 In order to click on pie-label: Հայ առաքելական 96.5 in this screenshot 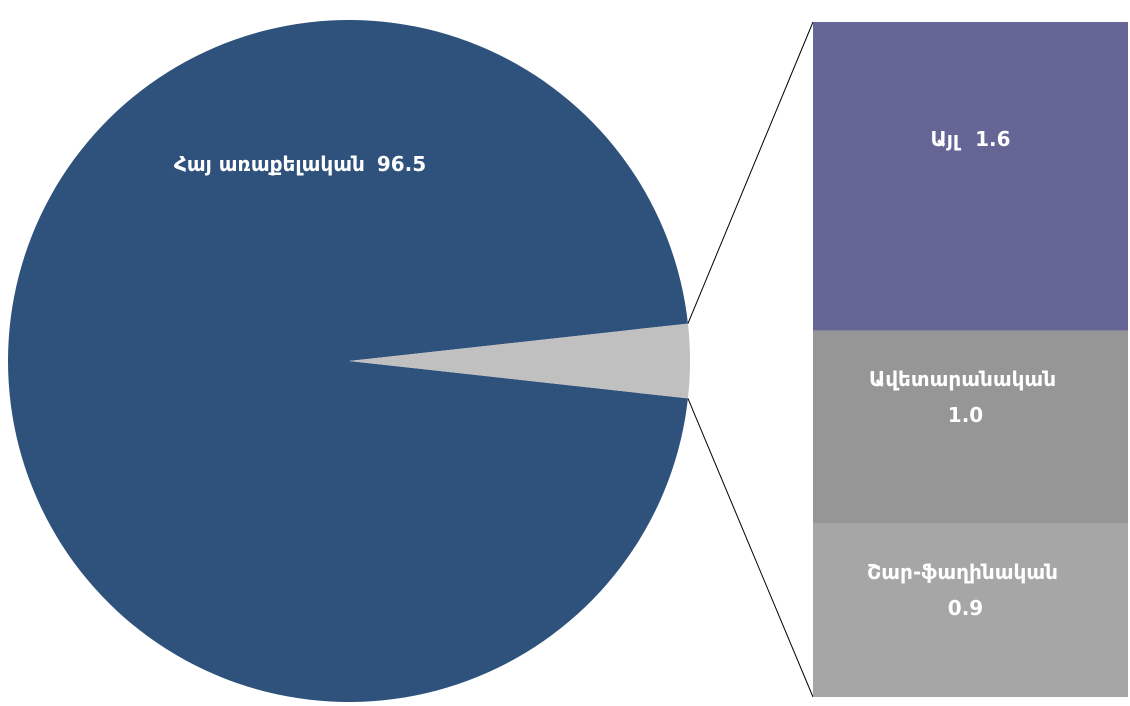, I will do `click(300, 164)`.